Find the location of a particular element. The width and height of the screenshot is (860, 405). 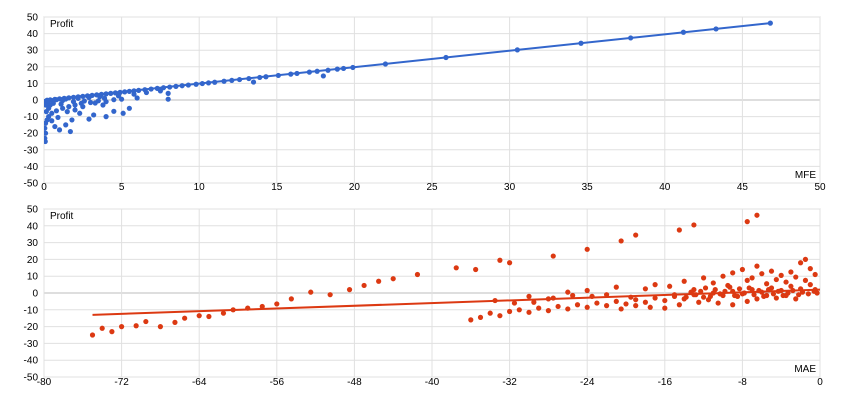

y-tick-label: 40 is located at coordinates (33, 226).